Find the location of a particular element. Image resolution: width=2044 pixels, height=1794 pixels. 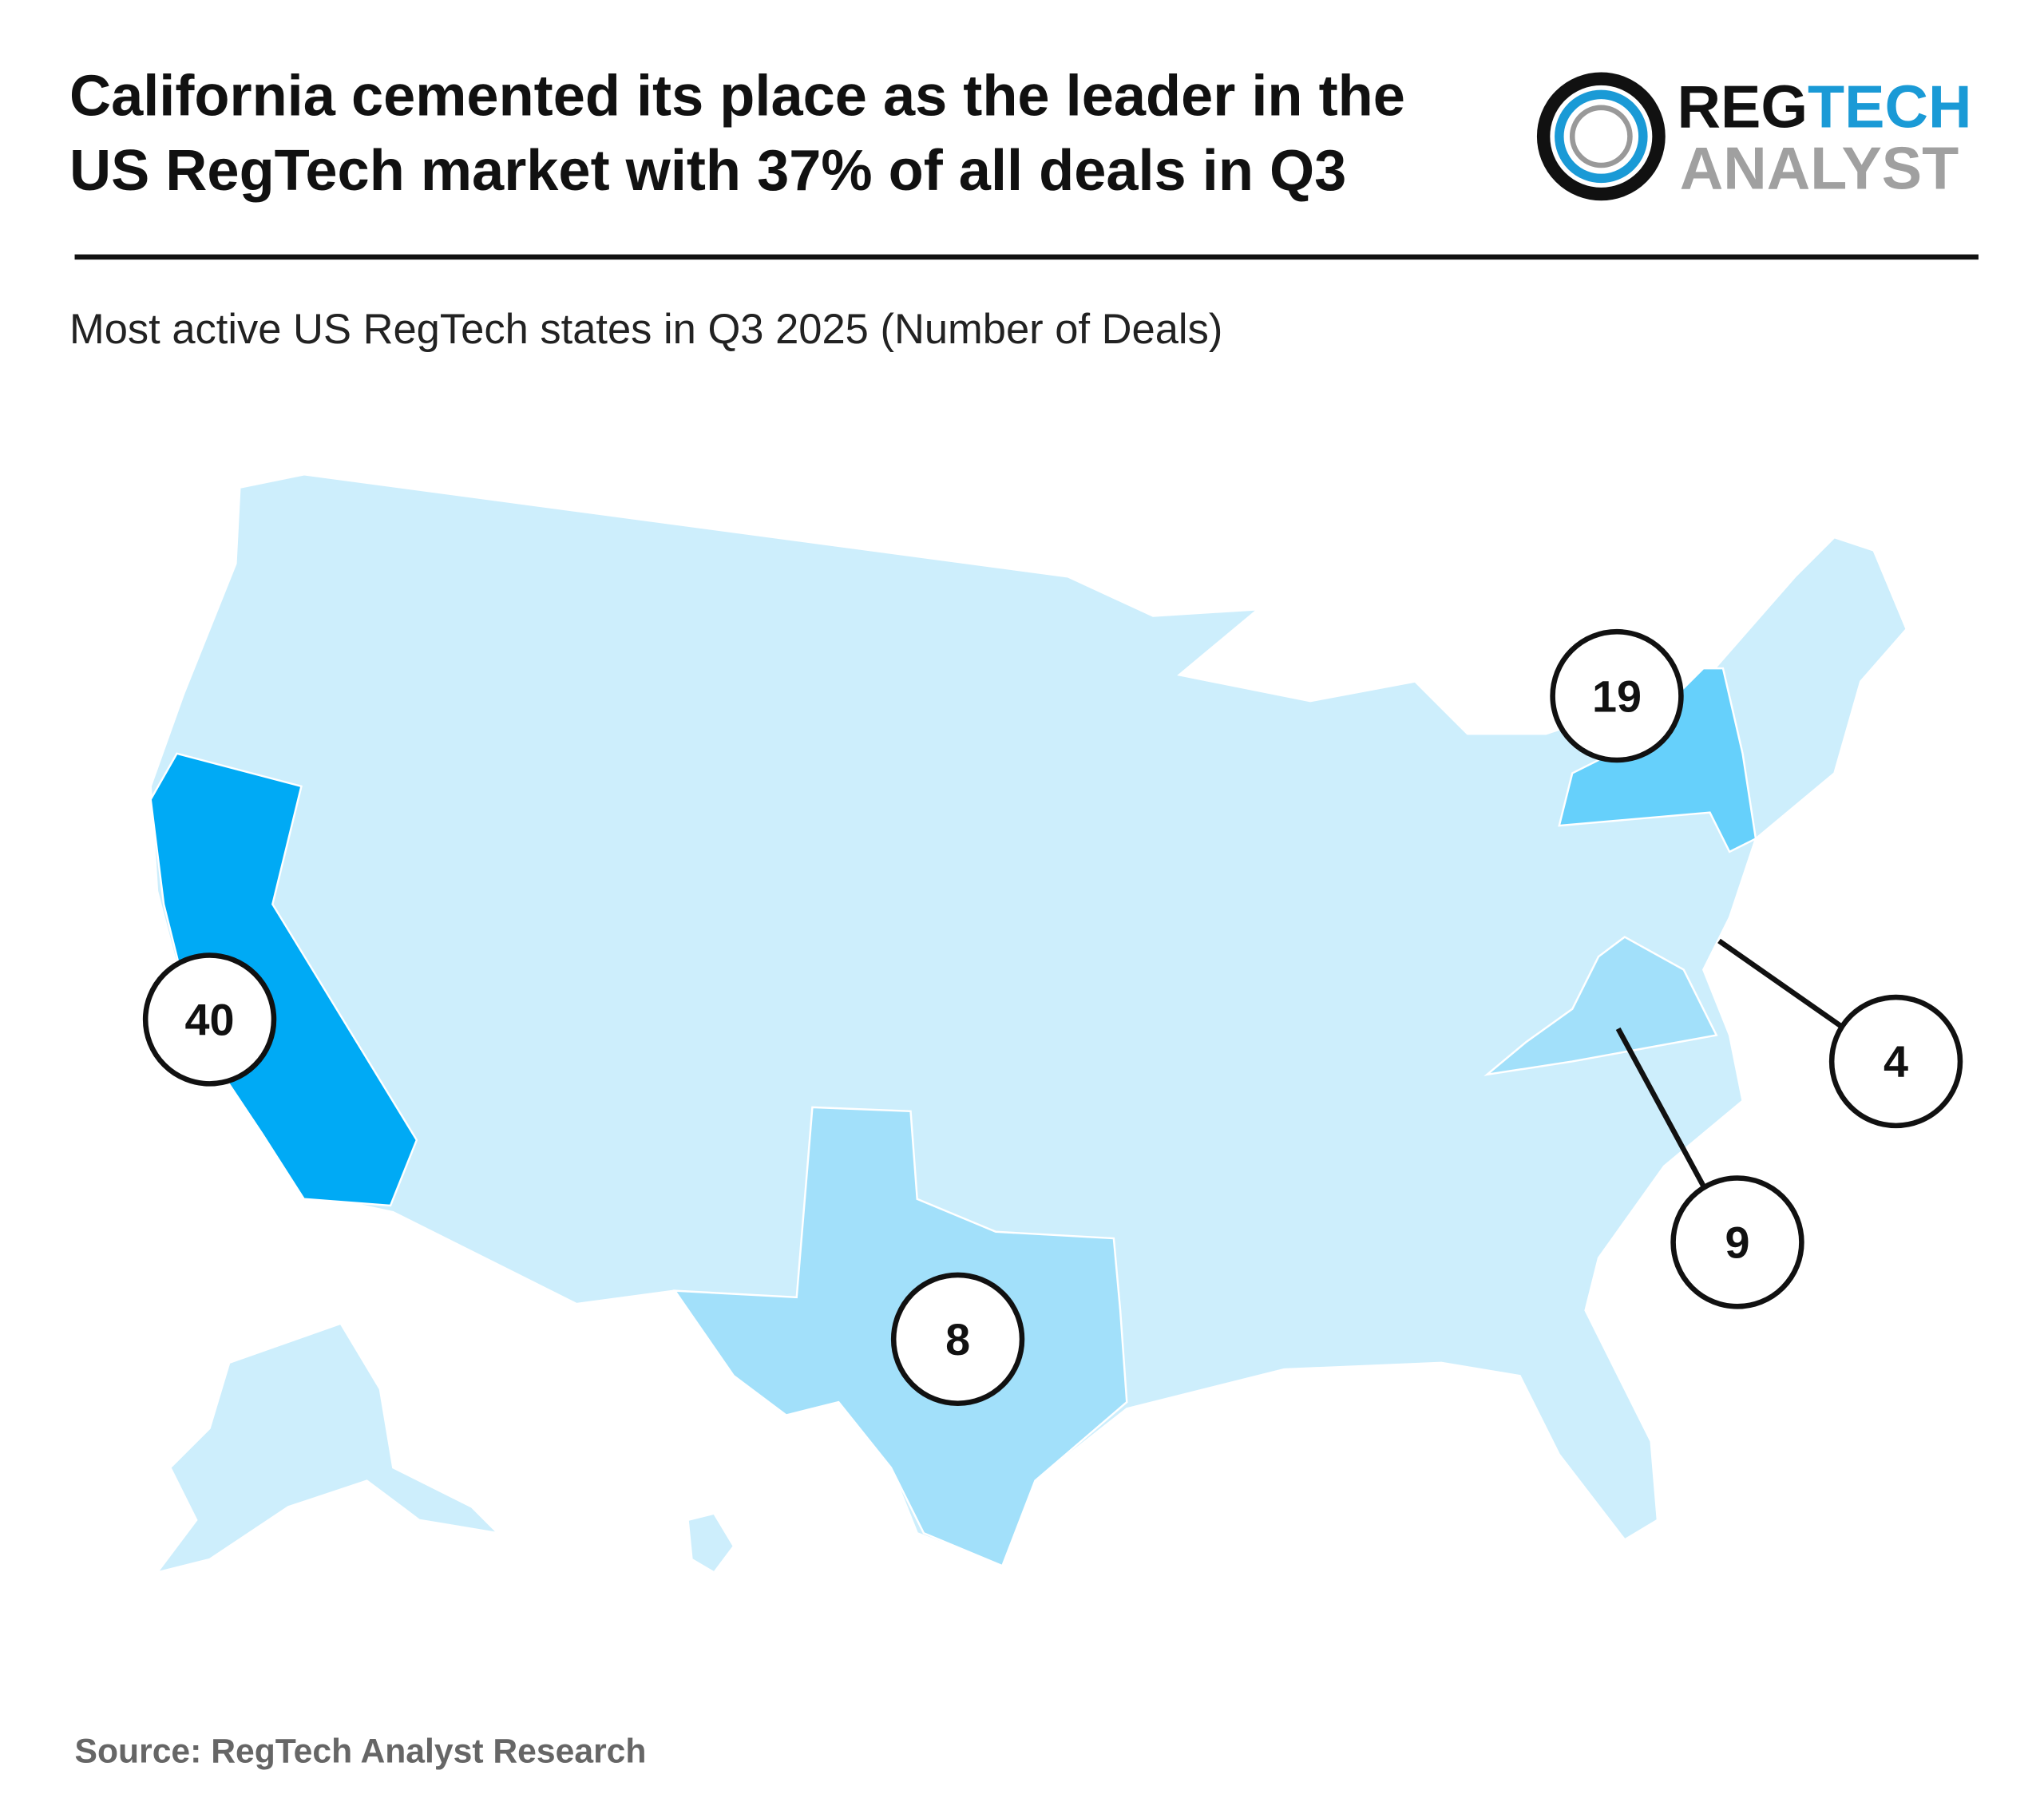

source: Source: RegTech Analyst Research is located at coordinates (361, 1751).